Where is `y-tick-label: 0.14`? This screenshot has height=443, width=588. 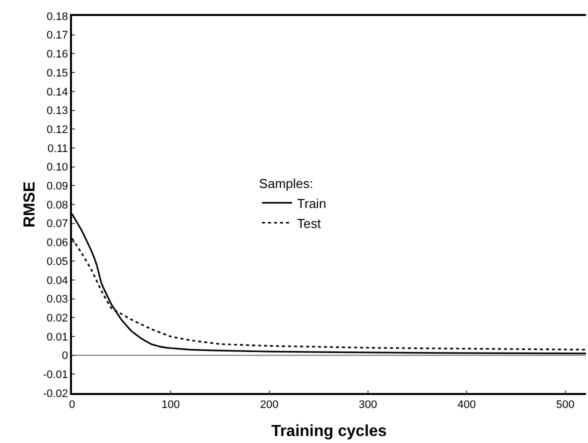
y-tick-label: 0.14 is located at coordinates (57, 92).